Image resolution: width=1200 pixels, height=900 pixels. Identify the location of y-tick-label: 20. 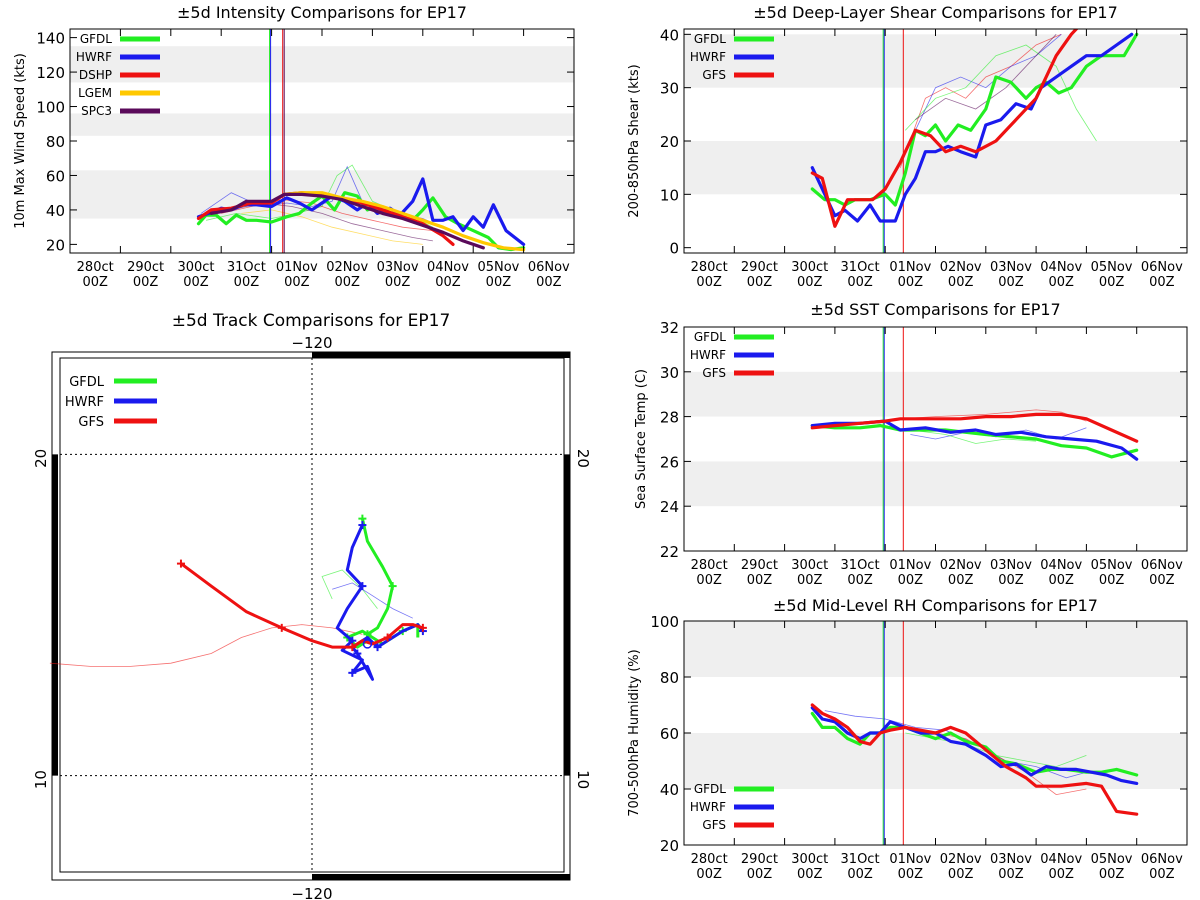
(669, 142).